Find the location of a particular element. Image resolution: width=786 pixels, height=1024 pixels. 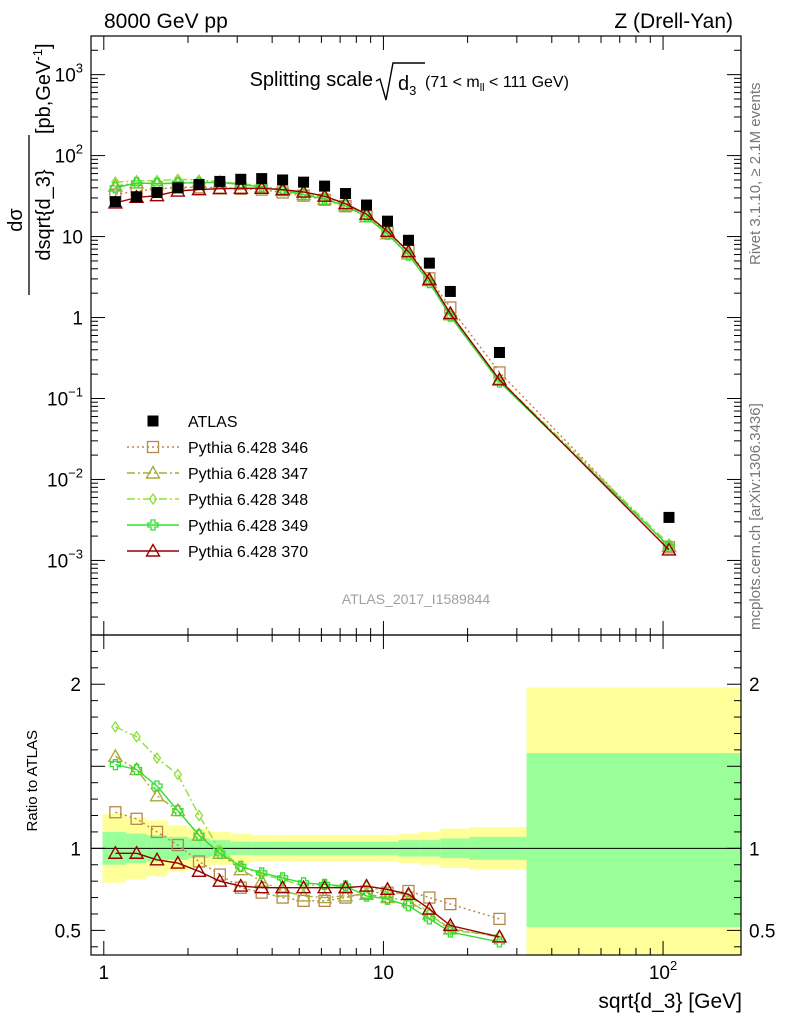

stat-uncertainty-band is located at coordinates (633, 840).